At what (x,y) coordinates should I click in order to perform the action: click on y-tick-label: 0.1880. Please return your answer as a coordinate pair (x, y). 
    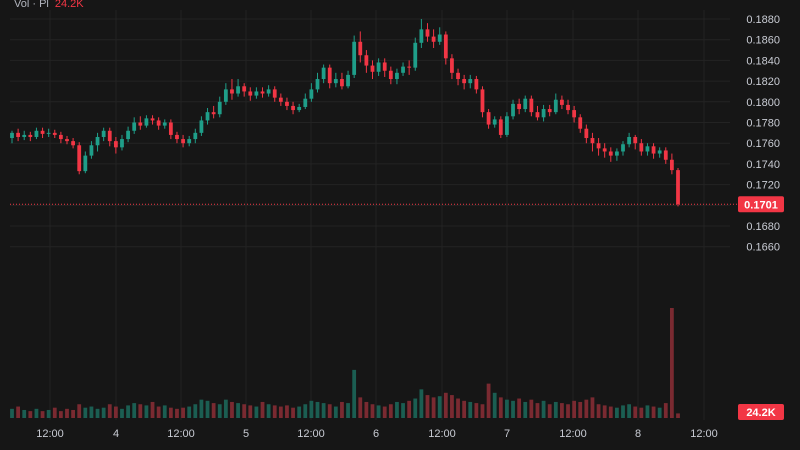
    Looking at the image, I should click on (763, 20).